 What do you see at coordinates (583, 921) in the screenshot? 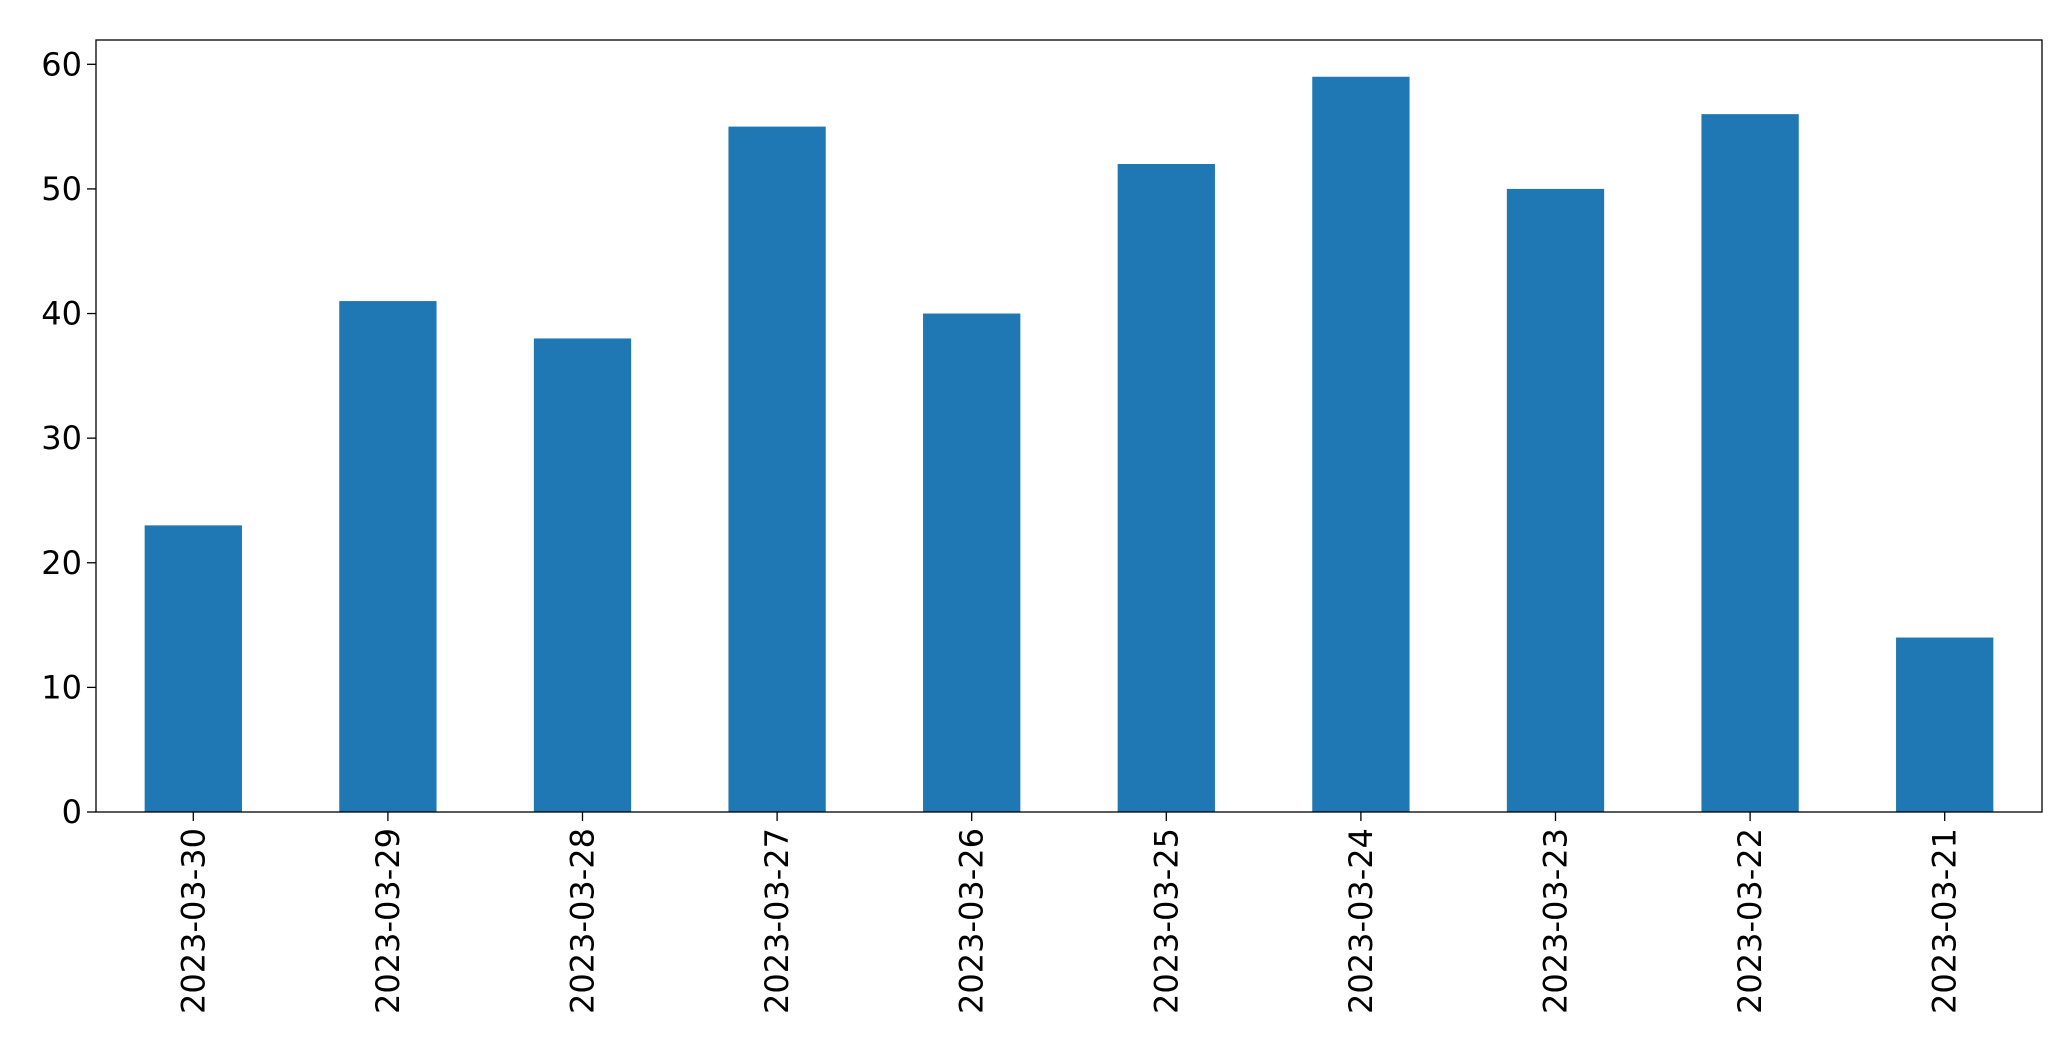
I see `x-tick-label: 2023-03-28` at bounding box center [583, 921].